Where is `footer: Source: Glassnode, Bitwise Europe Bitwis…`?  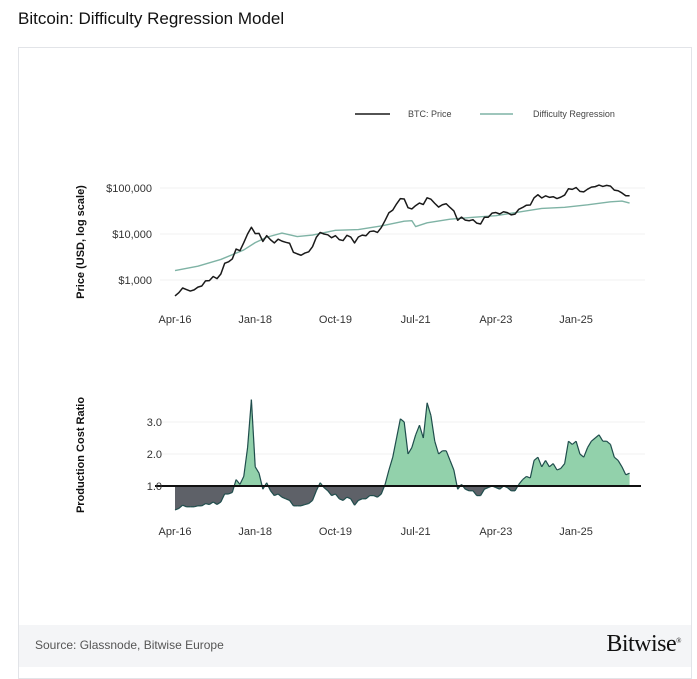 footer: Source: Glassnode, Bitwise Europe Bitwis… is located at coordinates (355, 646).